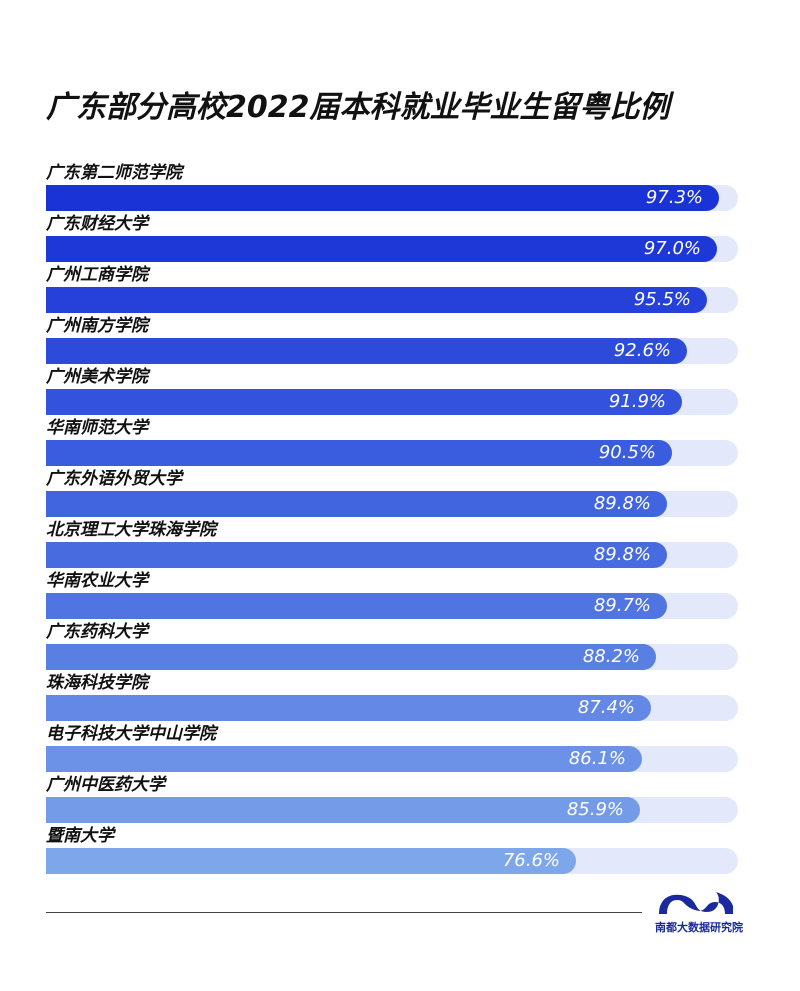 The width and height of the screenshot is (800, 991). I want to click on bar: 97.3%, so click(382, 198).